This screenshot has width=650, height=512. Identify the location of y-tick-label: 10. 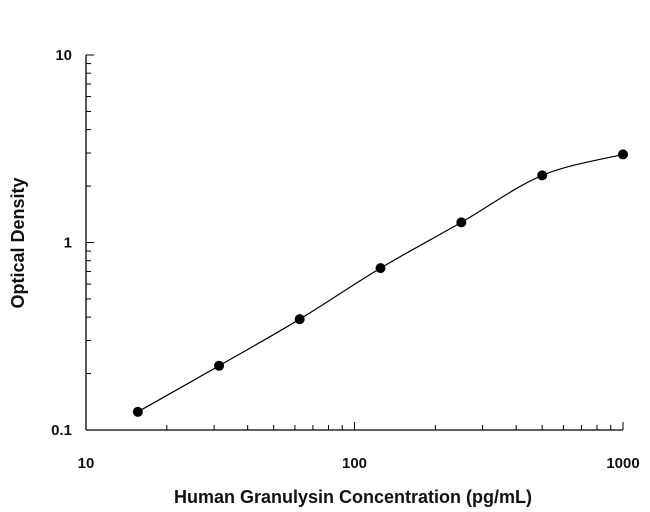
(63, 55).